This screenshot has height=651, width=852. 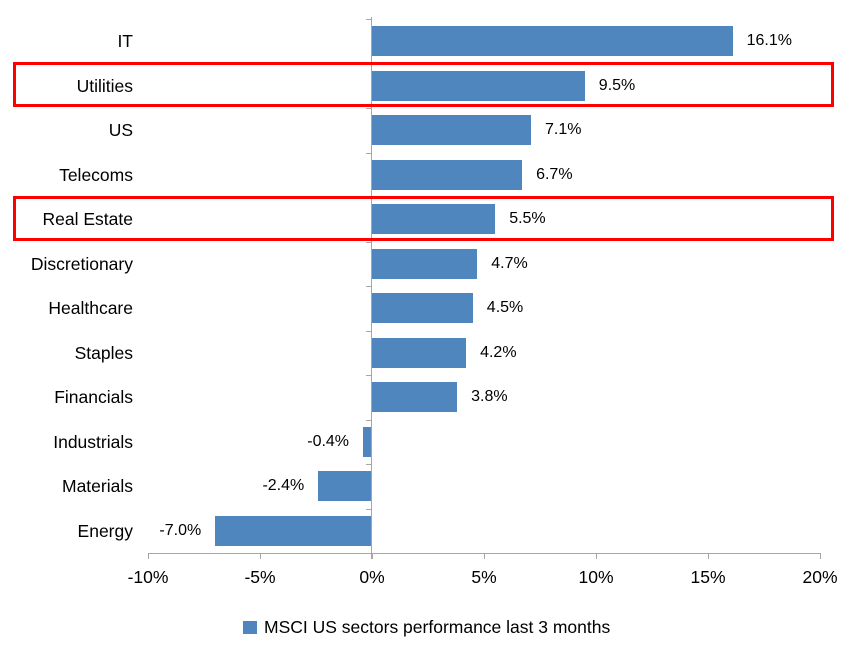 What do you see at coordinates (125, 41) in the screenshot?
I see `category-label: IT` at bounding box center [125, 41].